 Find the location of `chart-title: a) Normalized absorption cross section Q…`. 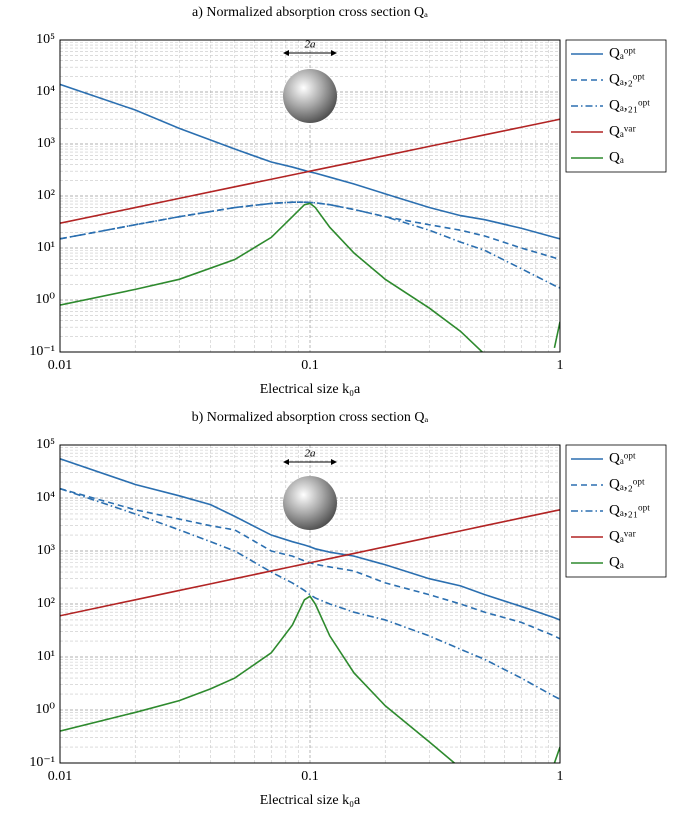

chart-title: a) Normalized absorption cross section Q… is located at coordinates (310, 12).